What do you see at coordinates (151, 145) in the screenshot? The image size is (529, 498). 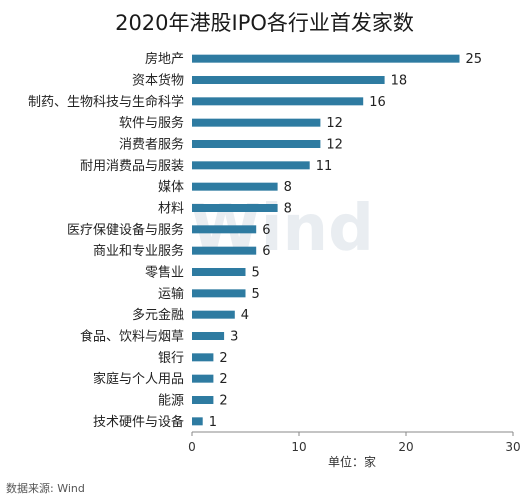 I see `category-label: 消费者服务` at bounding box center [151, 145].